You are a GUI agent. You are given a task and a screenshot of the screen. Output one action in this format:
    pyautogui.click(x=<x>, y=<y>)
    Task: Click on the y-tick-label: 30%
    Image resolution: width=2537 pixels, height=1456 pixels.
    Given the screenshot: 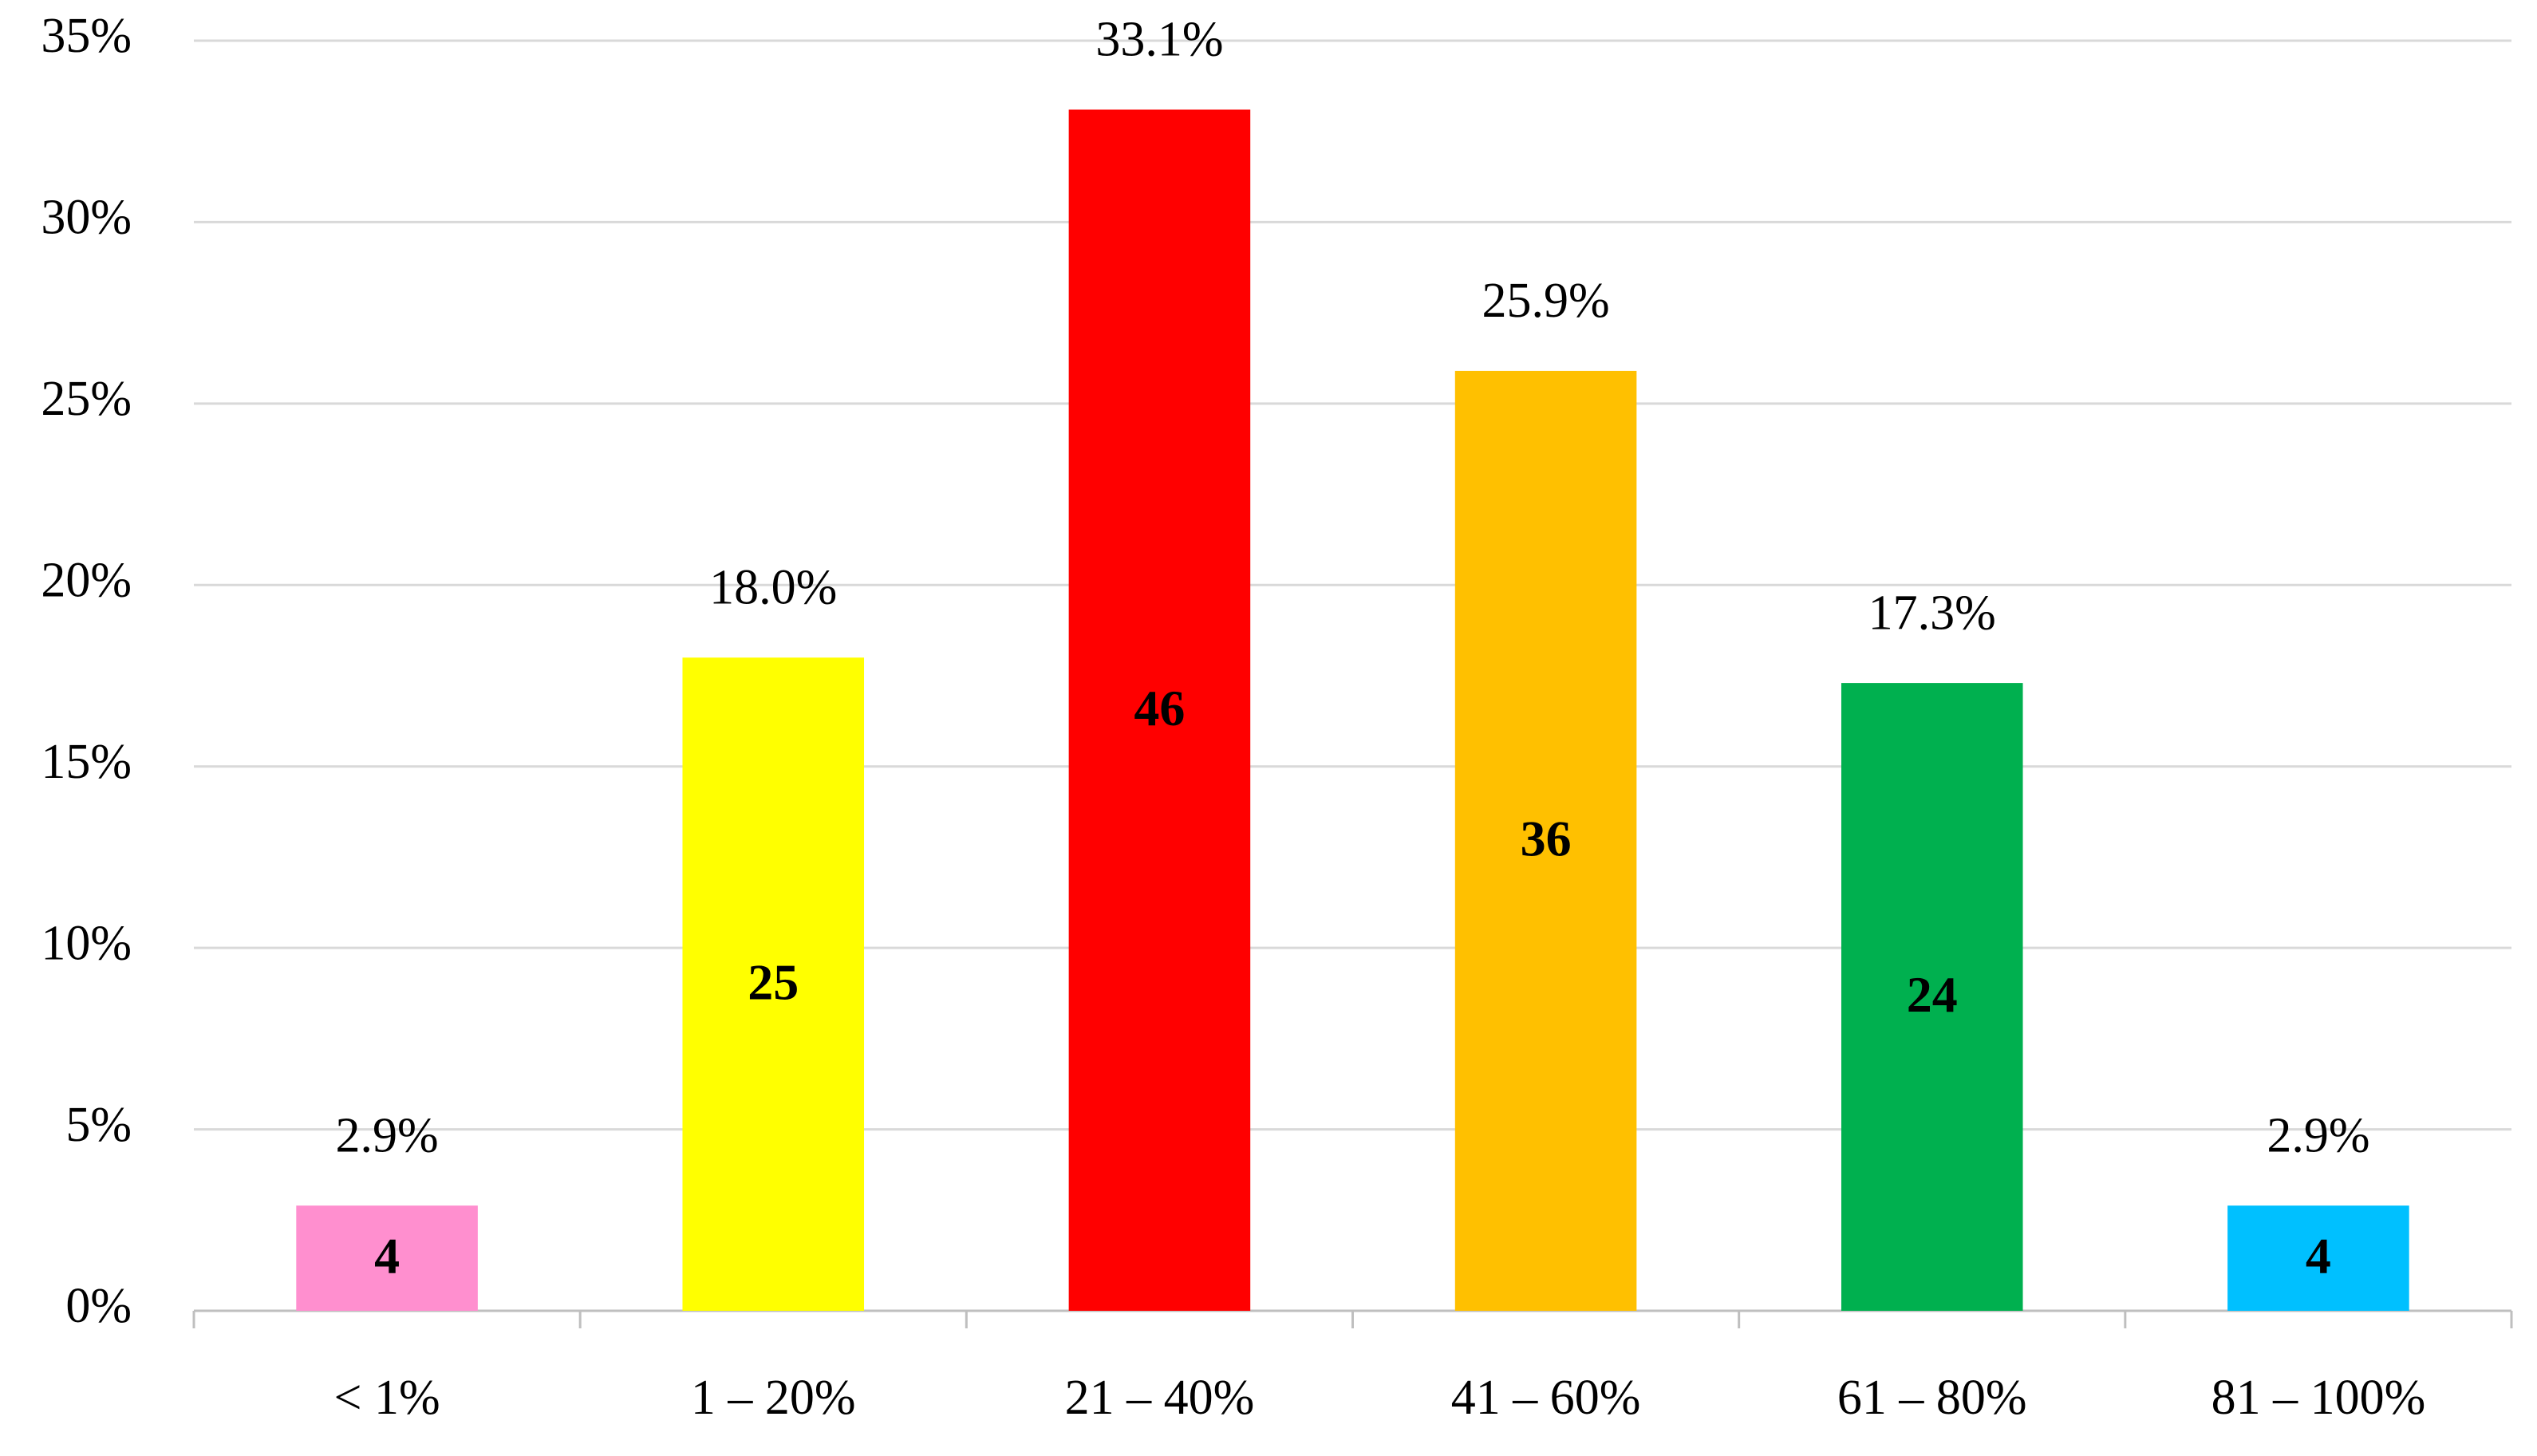 What is the action you would take?
    pyautogui.click(x=87, y=218)
    